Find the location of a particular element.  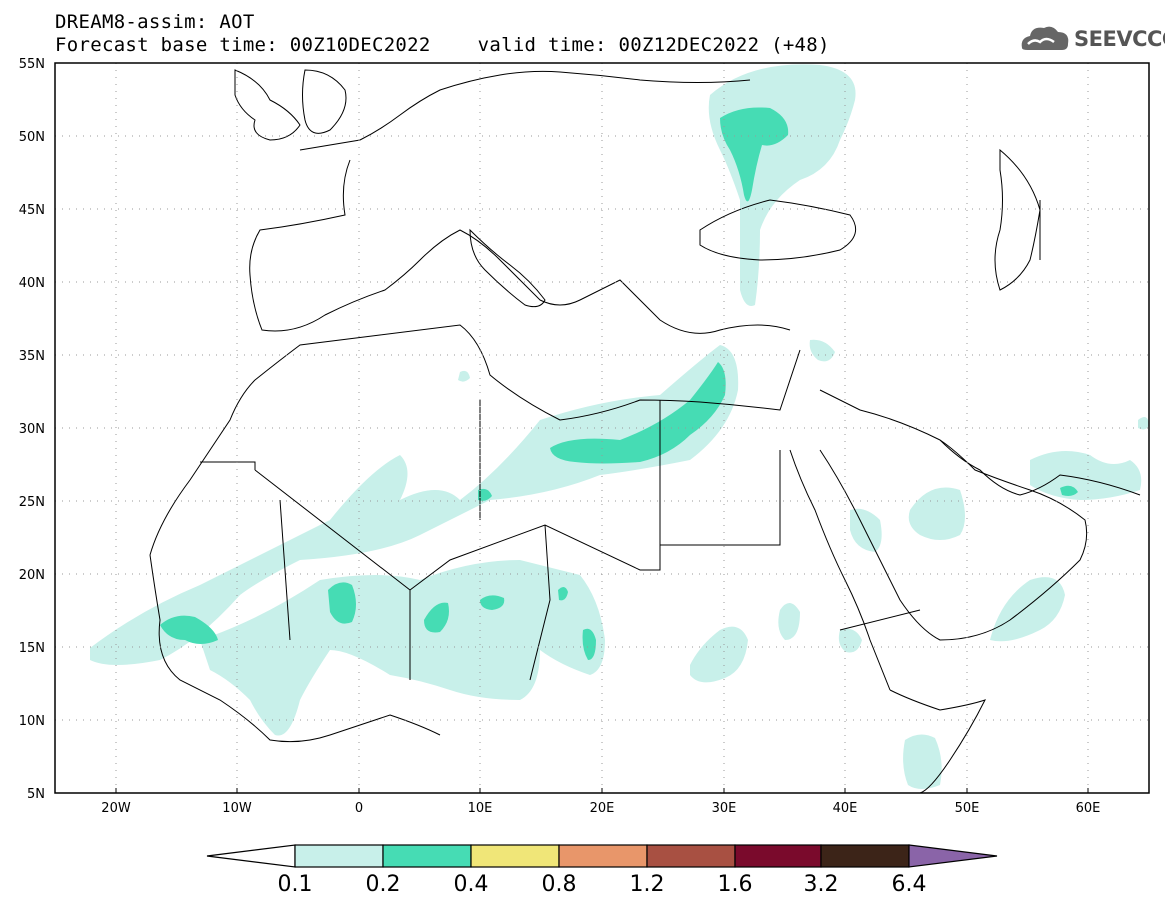

colorbar-low-arrow is located at coordinates (251, 856).